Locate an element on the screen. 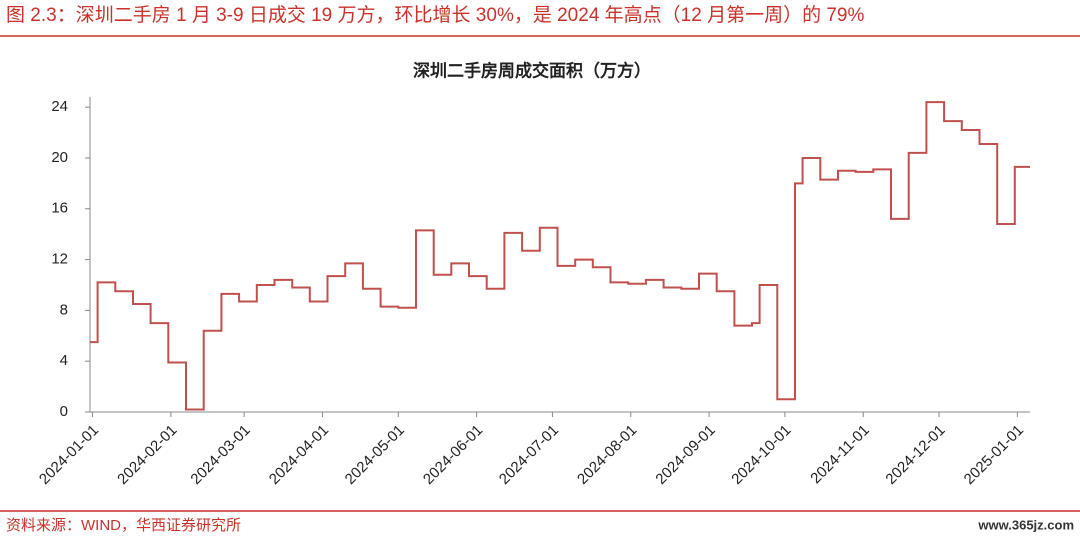 This screenshot has height=539, width=1080. x-tick-label: 2024-04-01 is located at coordinates (299, 455).